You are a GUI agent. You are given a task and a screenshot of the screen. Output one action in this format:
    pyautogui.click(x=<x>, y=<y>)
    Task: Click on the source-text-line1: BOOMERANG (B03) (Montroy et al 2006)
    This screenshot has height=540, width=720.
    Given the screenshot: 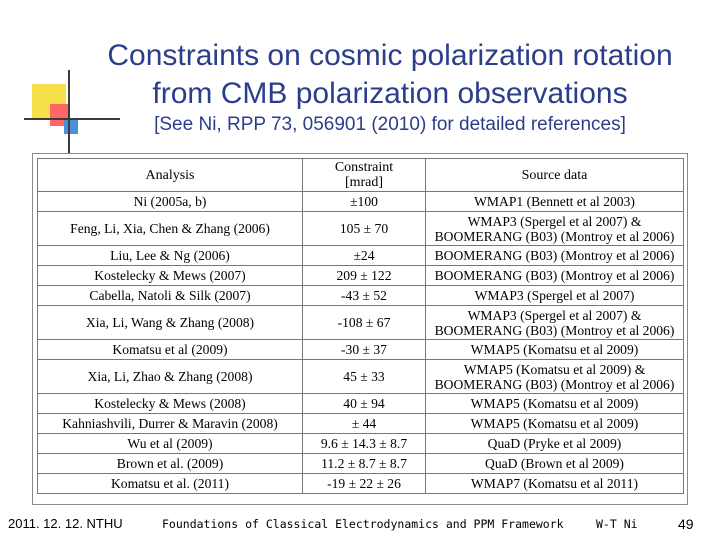 What is the action you would take?
    pyautogui.click(x=554, y=255)
    